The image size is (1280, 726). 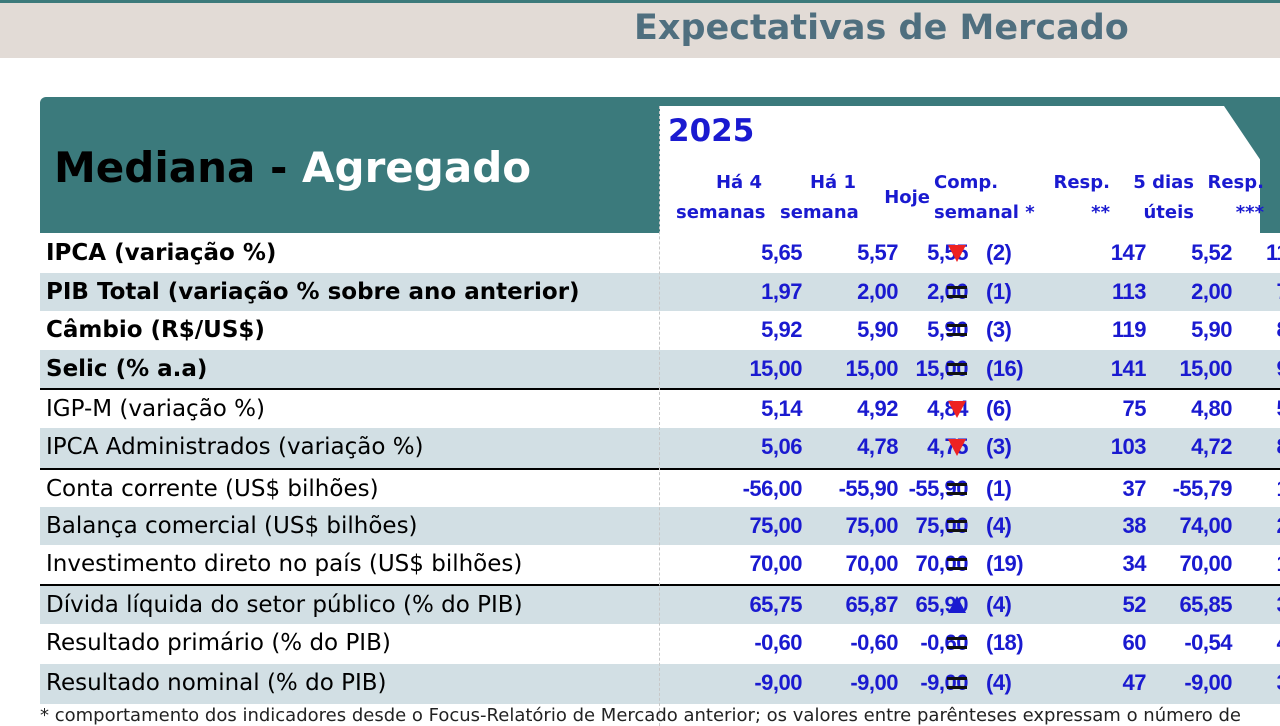 What do you see at coordinates (1205, 525) in the screenshot?
I see `value-5-days: 74,00` at bounding box center [1205, 525].